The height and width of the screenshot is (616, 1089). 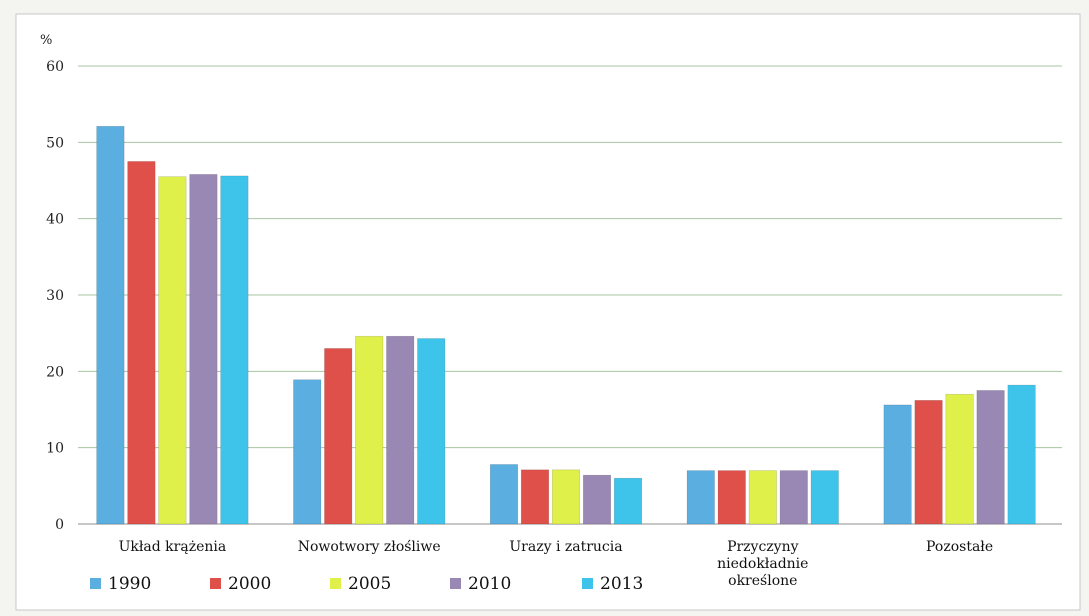 I want to click on category-label: Przyczyny, so click(x=763, y=547).